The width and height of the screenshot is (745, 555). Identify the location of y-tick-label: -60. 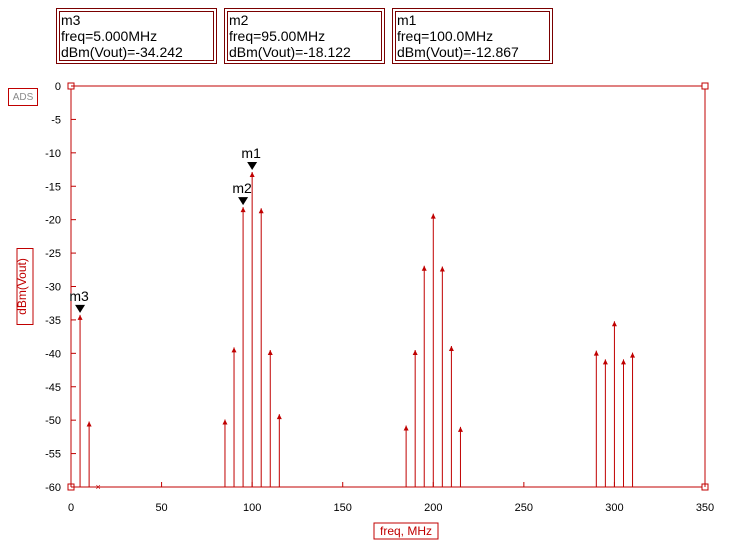
(53, 488).